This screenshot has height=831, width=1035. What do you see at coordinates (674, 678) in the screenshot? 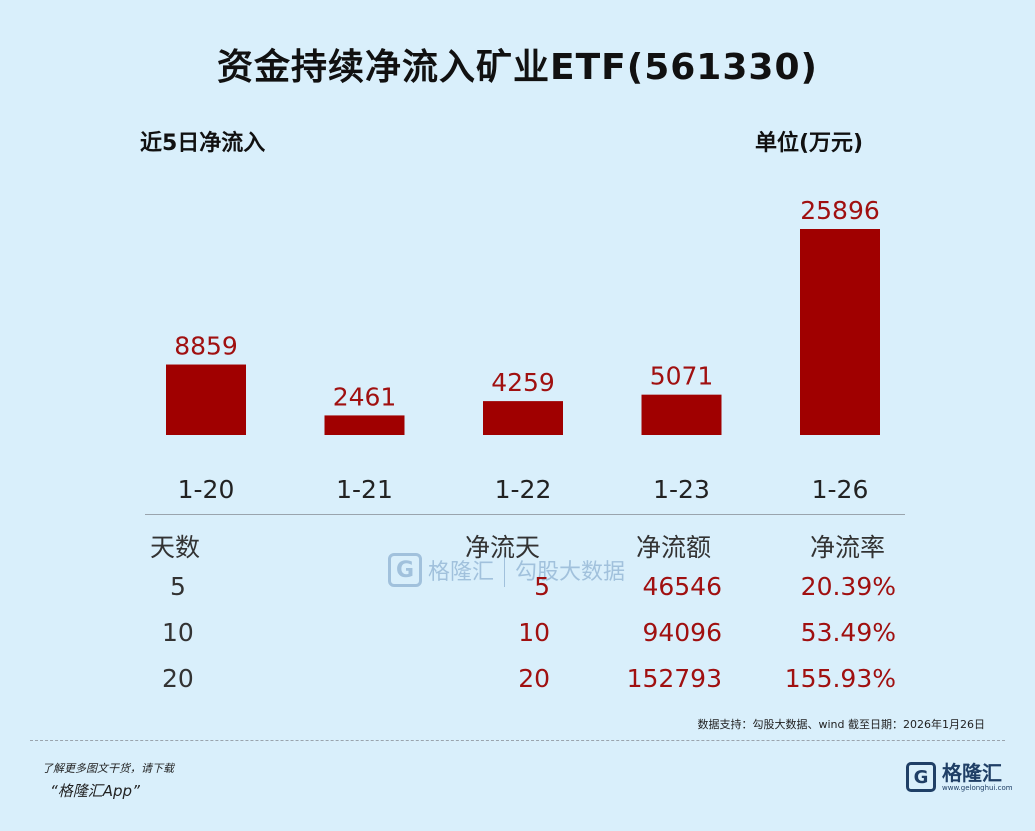
I see `table-cell-flow-amount: 152793` at bounding box center [674, 678].